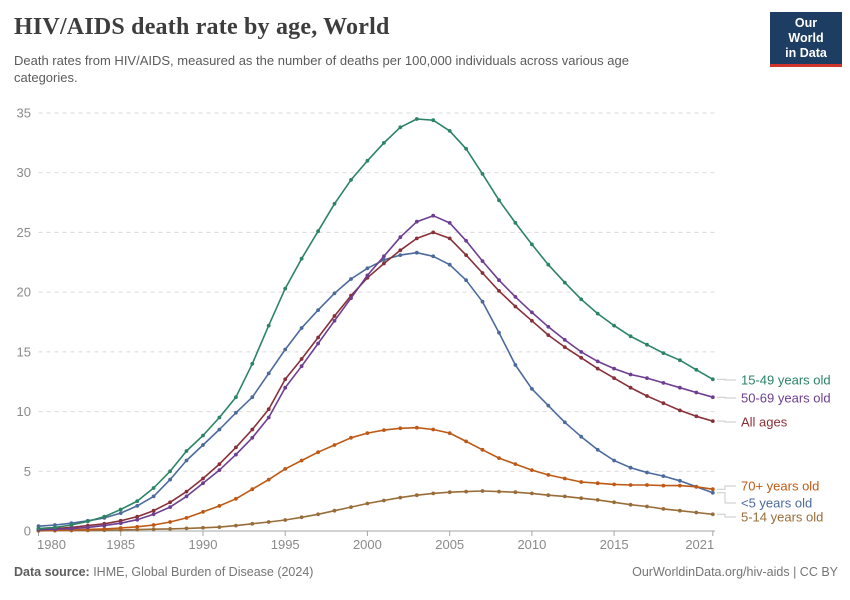 Image resolution: width=850 pixels, height=600 pixels. Describe the element at coordinates (782, 517) in the screenshot. I see `legend-label-5-14-years-old: 5-14 years old` at that location.